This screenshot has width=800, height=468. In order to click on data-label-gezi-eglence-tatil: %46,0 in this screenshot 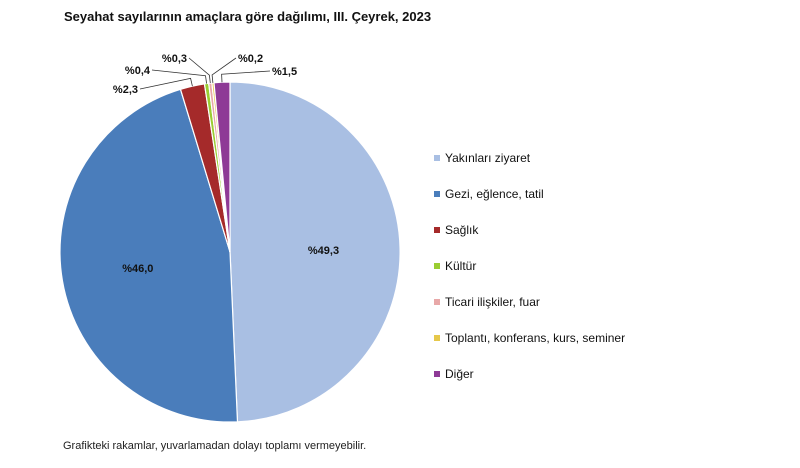, I will do `click(137, 269)`.